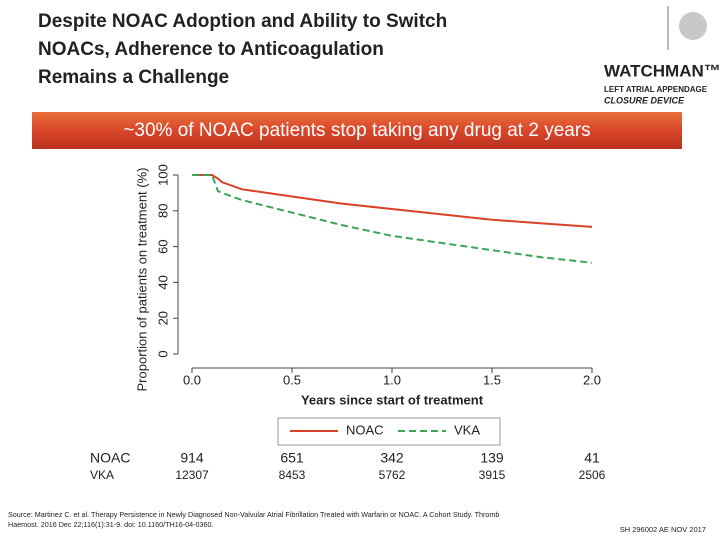 This screenshot has width=720, height=540. Describe the element at coordinates (644, 100) in the screenshot. I see `logo-line: CLOSURE DEVICE` at that location.